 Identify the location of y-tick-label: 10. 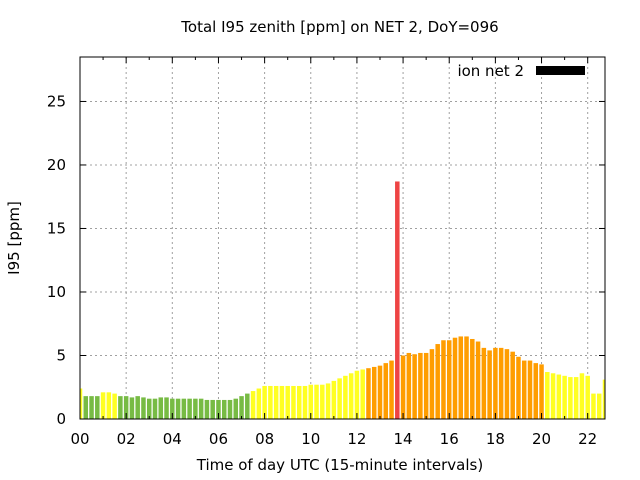
(56, 292).